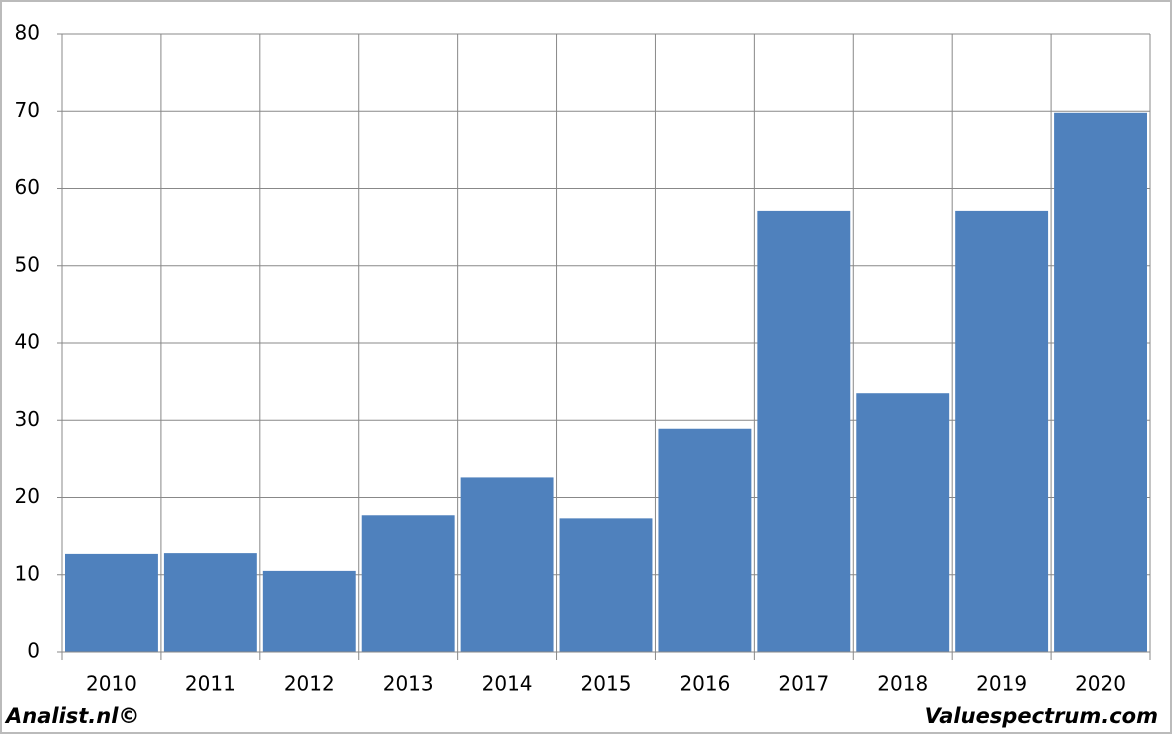 The height and width of the screenshot is (734, 1172). I want to click on x-tick-label: 2018, so click(902, 684).